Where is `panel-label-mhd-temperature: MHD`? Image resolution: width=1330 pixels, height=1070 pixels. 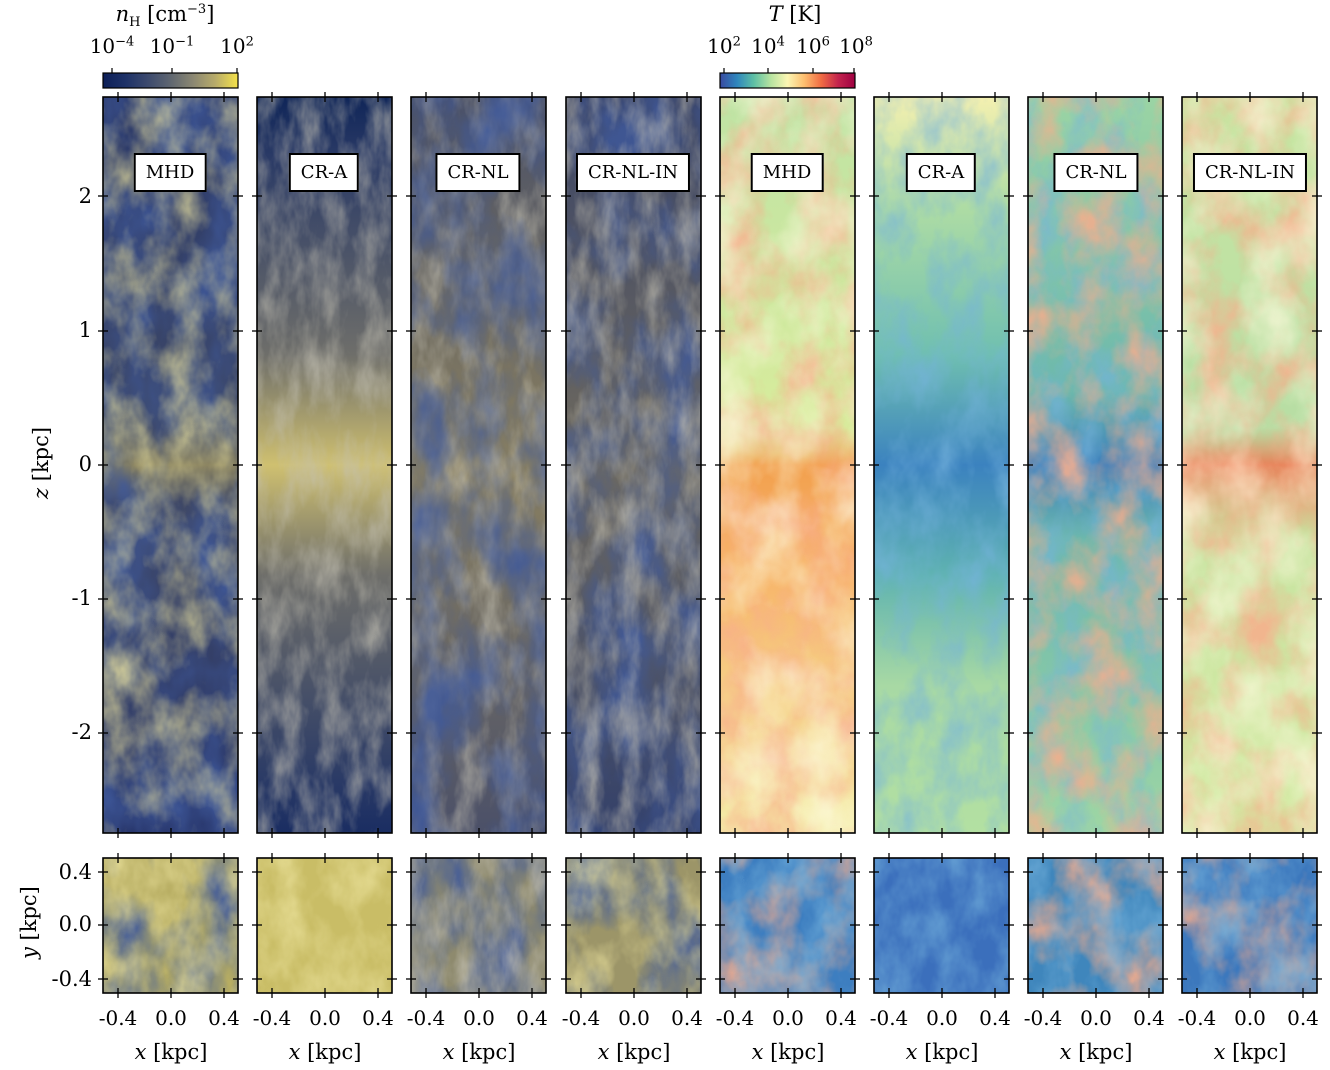
panel-label-mhd-temperature: MHD is located at coordinates (787, 172).